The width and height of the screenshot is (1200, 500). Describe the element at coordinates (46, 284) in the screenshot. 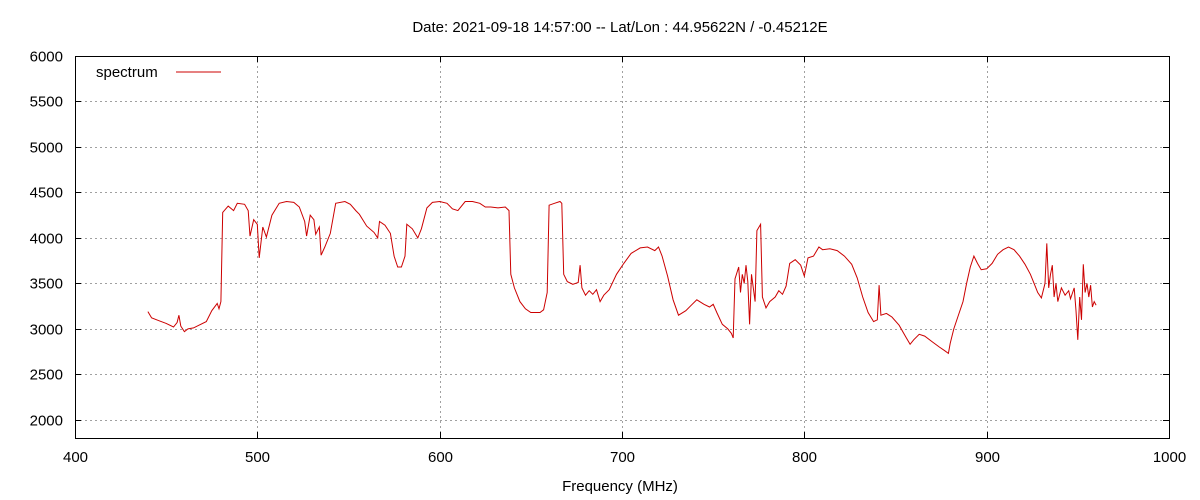

I see `y-tick-label: 3500` at that location.